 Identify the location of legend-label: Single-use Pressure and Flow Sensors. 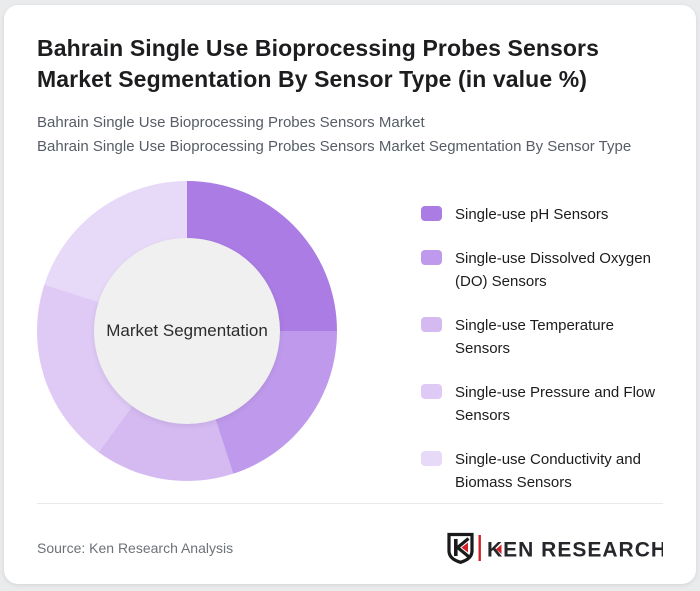
(555, 404).